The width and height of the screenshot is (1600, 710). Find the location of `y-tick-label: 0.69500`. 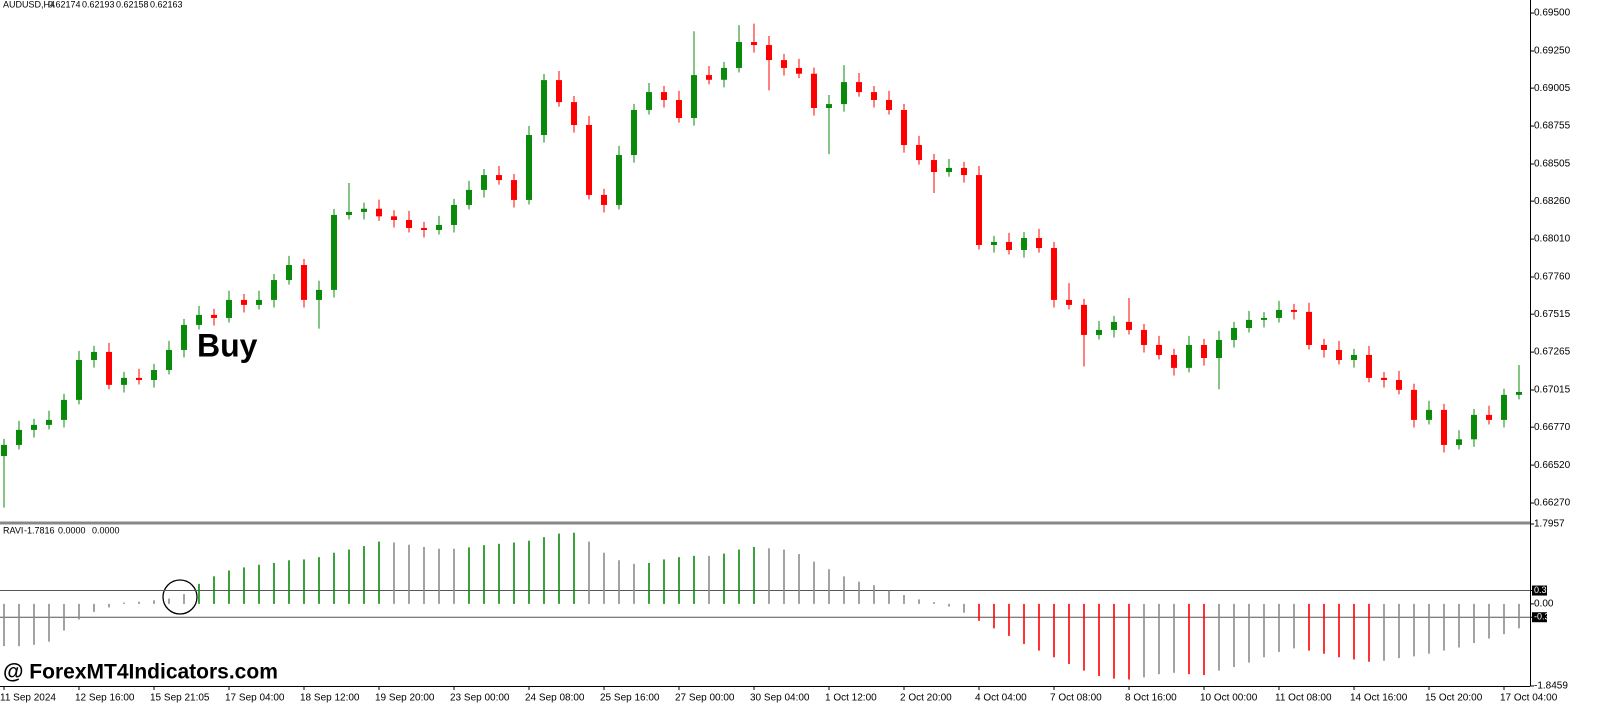

y-tick-label: 0.69500 is located at coordinates (1552, 13).